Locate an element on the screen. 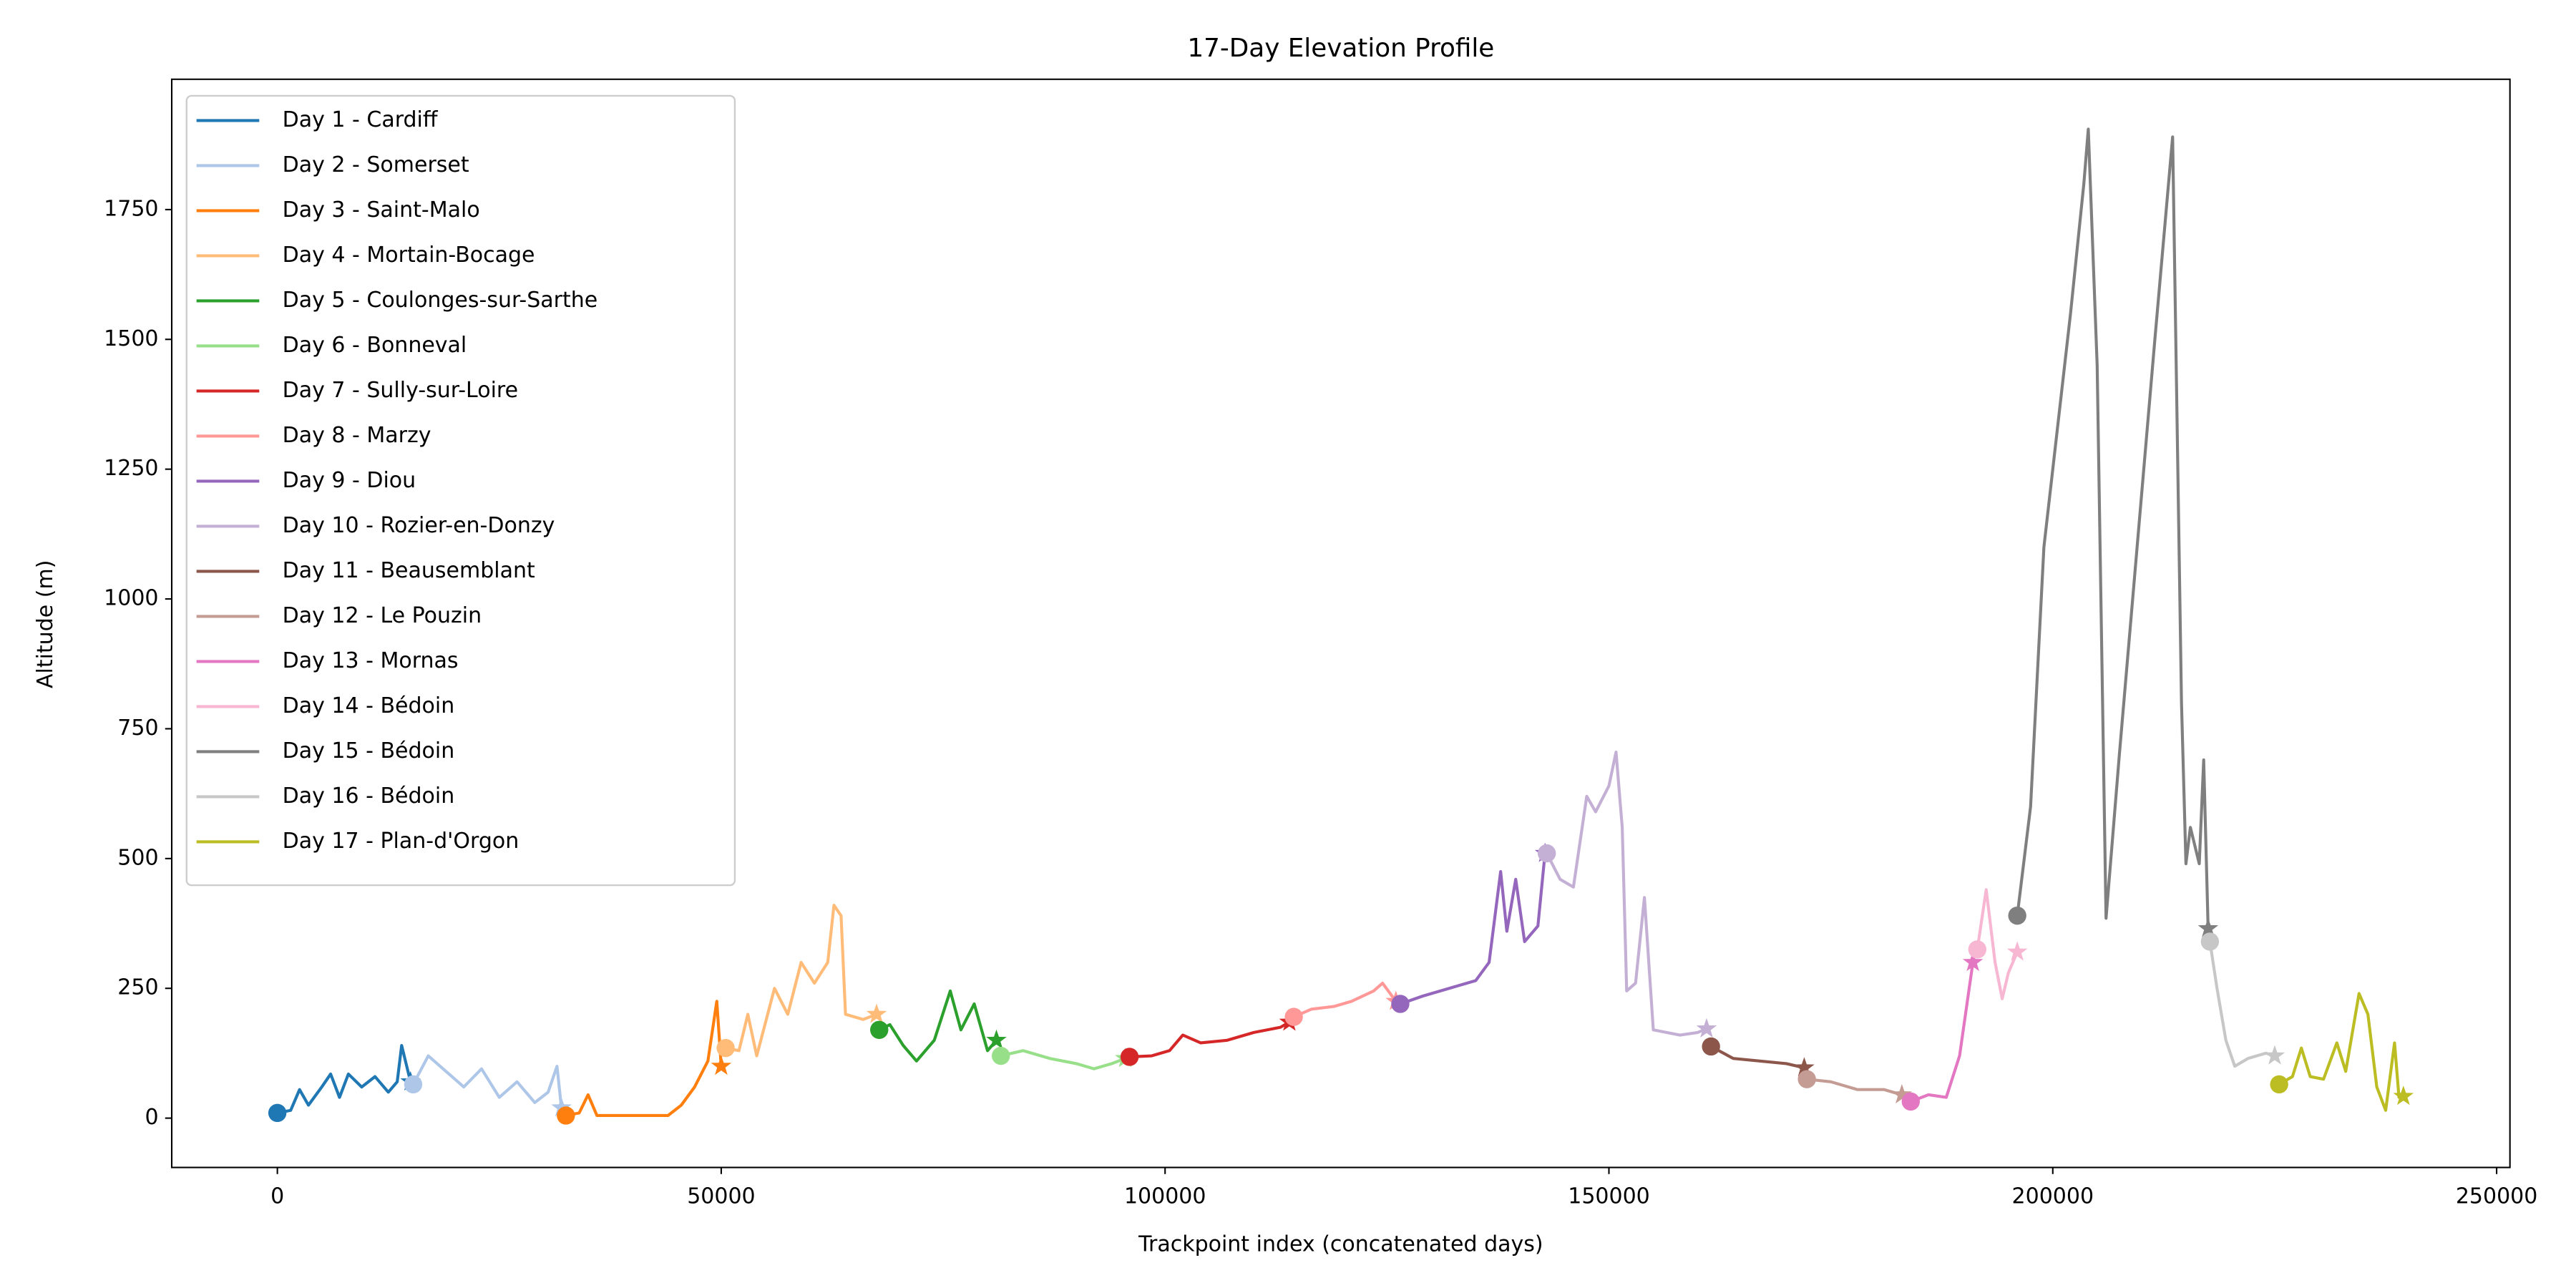 This screenshot has width=2576, height=1288. x-tick-label: 250000 is located at coordinates (2497, 1196).